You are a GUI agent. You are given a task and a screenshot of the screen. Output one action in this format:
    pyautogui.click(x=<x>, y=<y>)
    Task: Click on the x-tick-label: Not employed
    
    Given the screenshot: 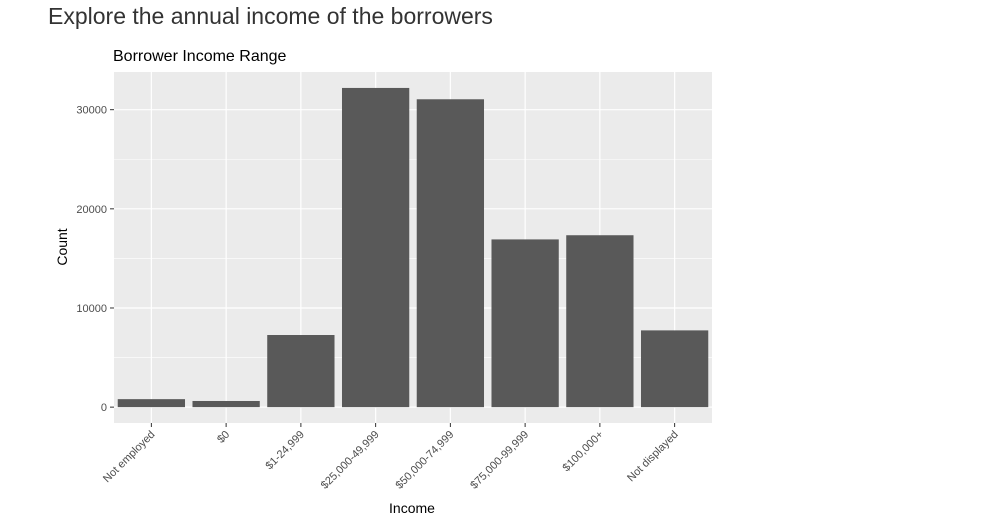 What is the action you would take?
    pyautogui.click(x=129, y=457)
    